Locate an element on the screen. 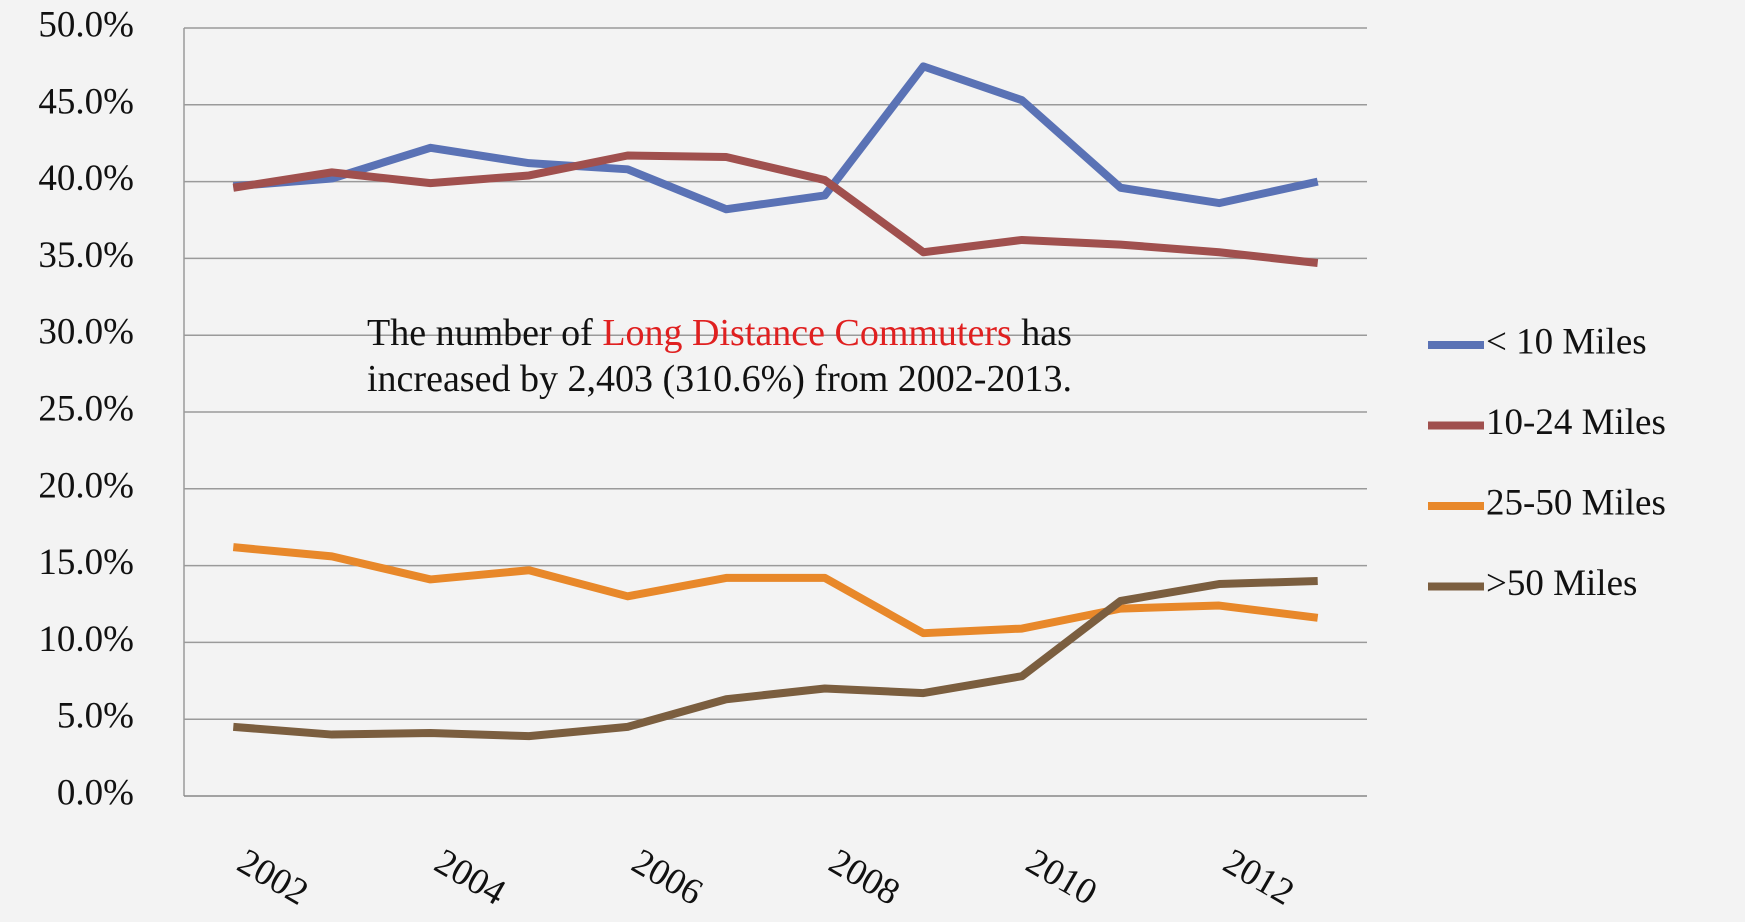 The image size is (1745, 922). y-tick-label: 5.0% is located at coordinates (95, 716).